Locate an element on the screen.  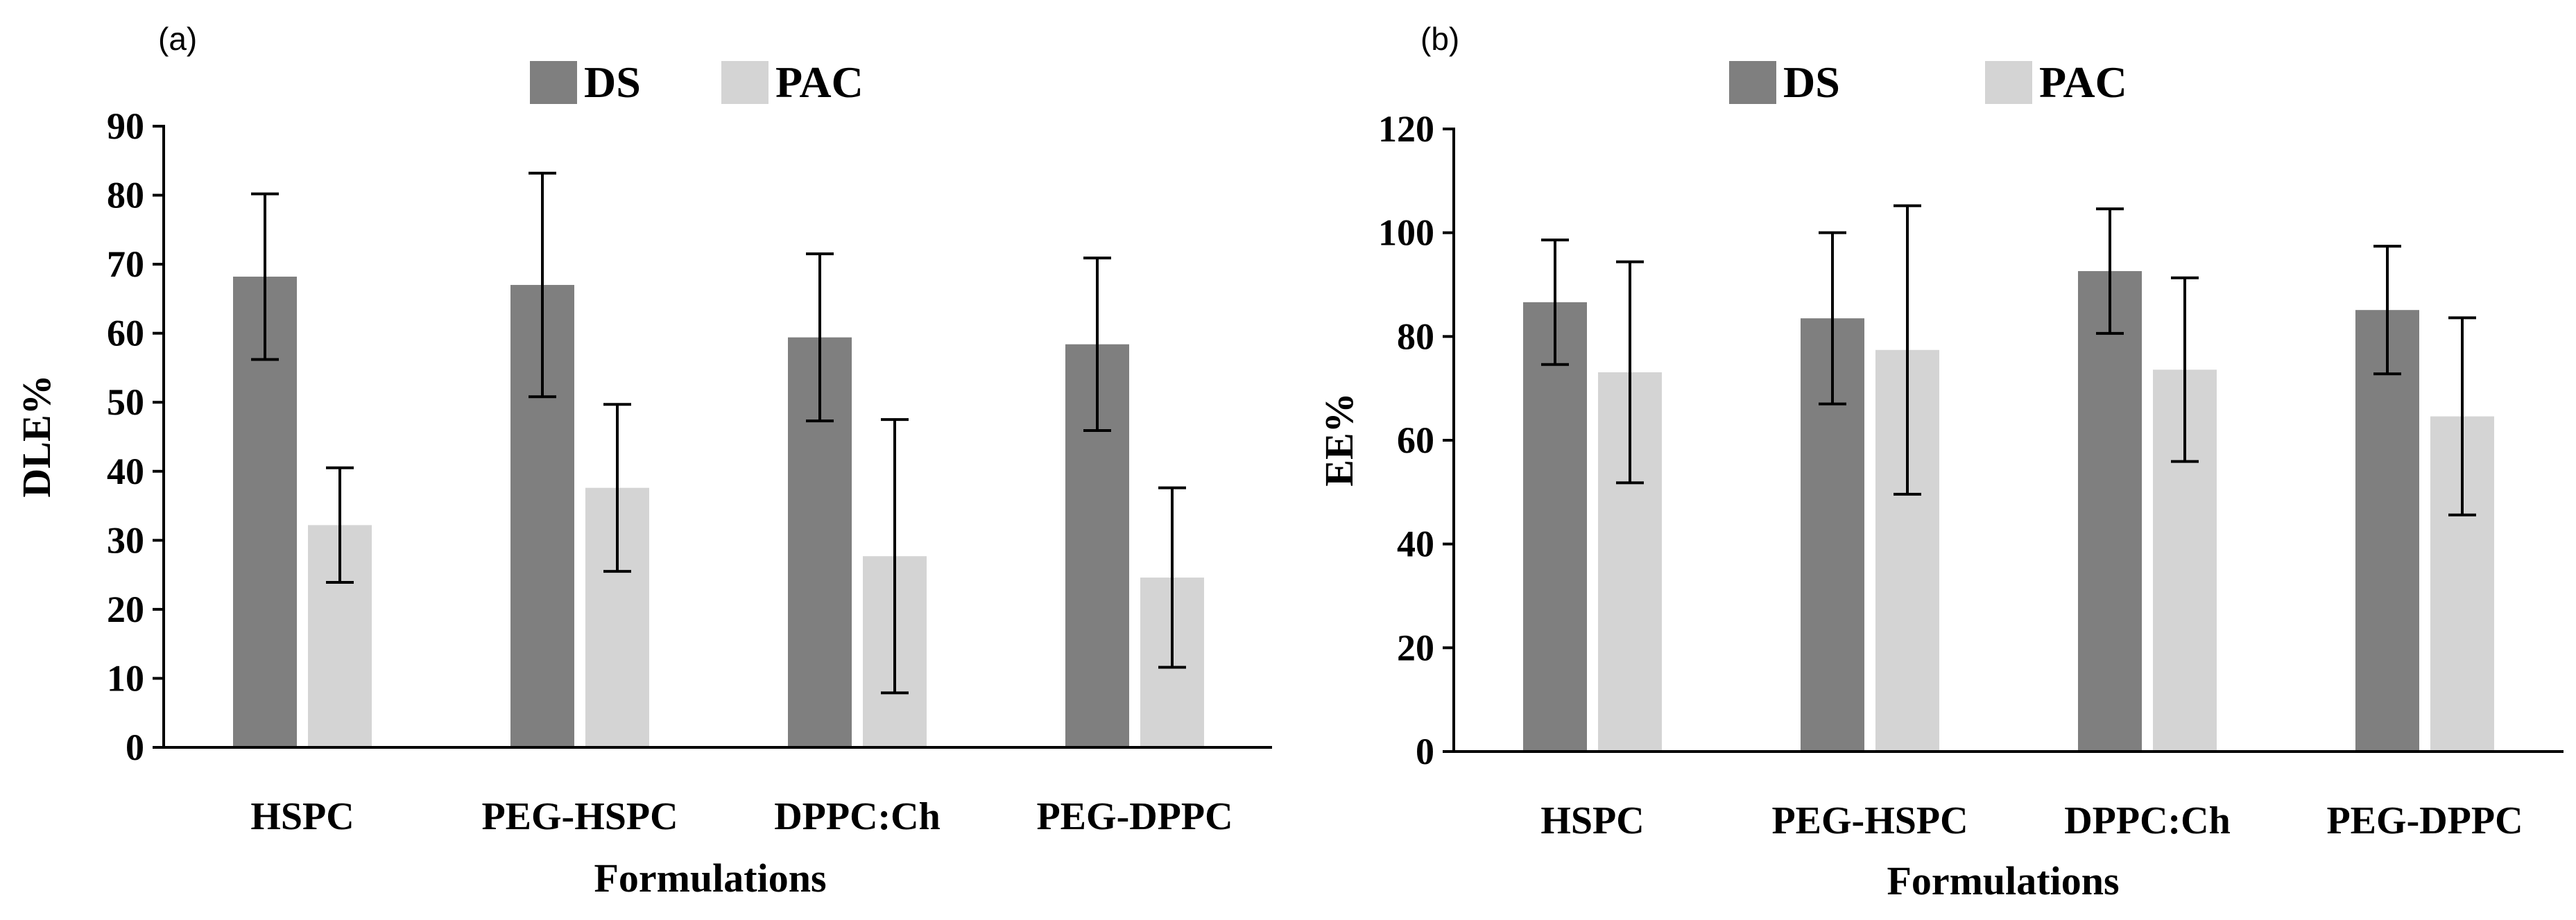
y-axis-title: DLE% is located at coordinates (36, 435).